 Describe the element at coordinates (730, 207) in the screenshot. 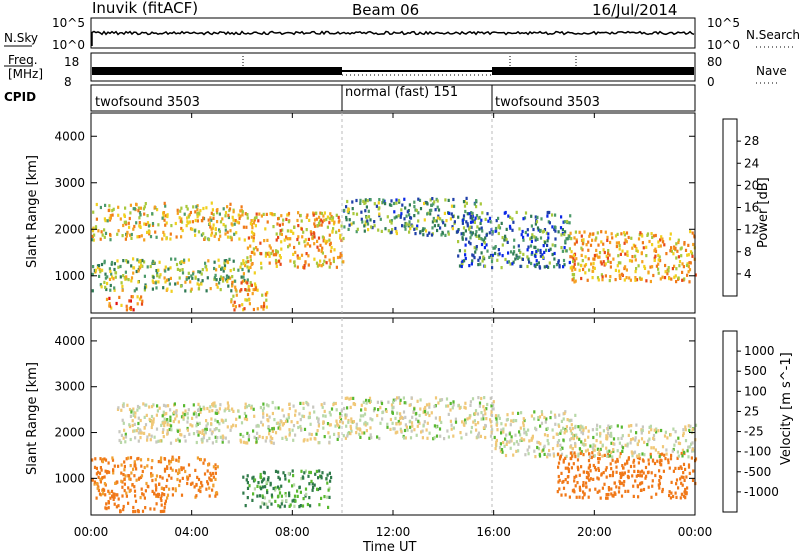

I see `power-colorbar` at that location.